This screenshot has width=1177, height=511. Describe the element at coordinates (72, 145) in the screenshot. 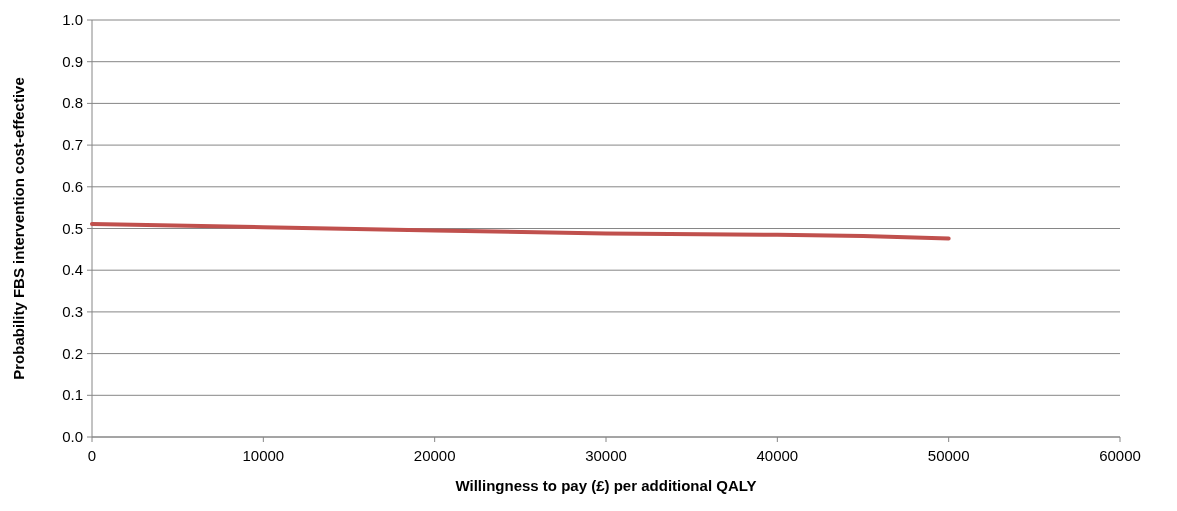

I see `y-tick-label: 0.7` at that location.